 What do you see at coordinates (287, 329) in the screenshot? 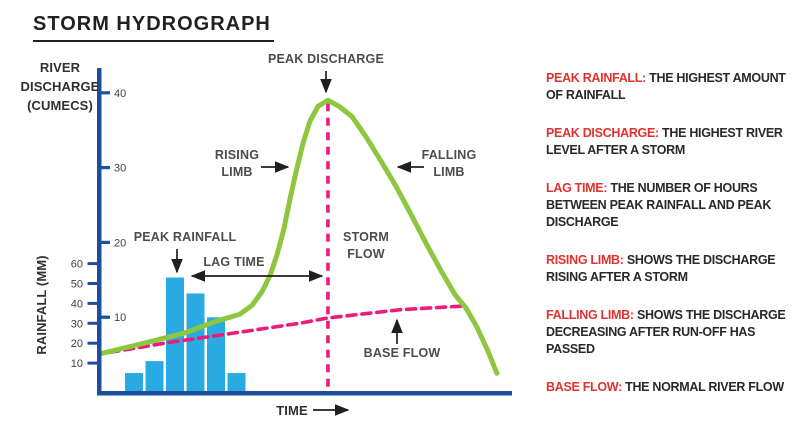
I see `base-flow-curve` at bounding box center [287, 329].